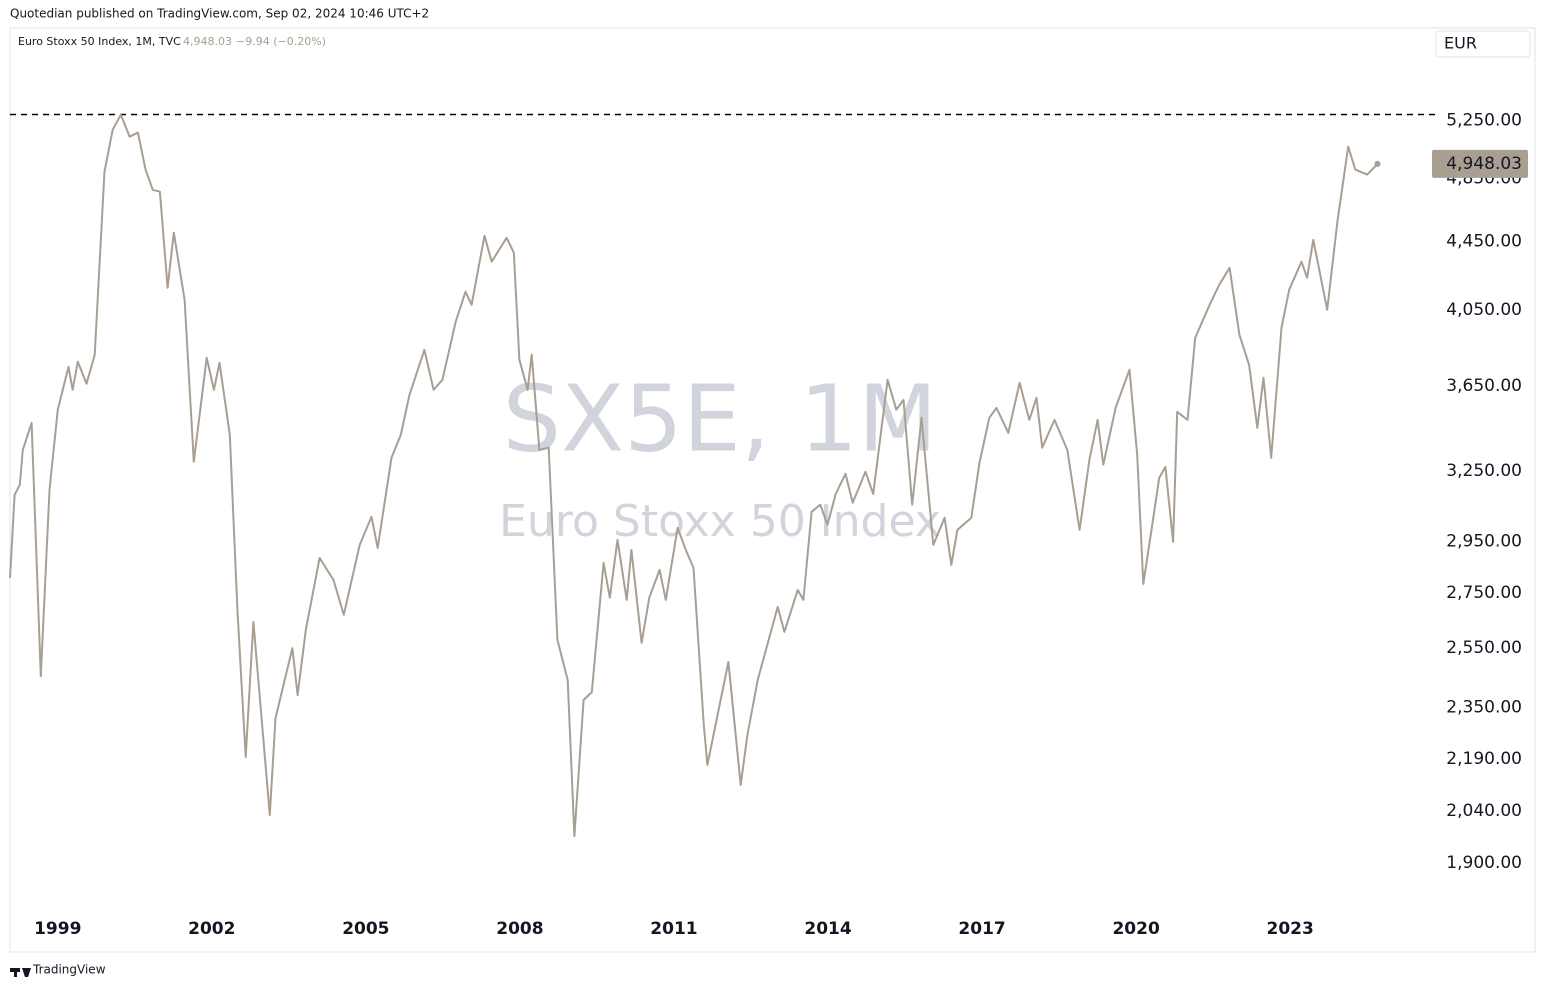 This screenshot has width=1545, height=988. I want to click on x-tick-label: 1999, so click(57, 929).